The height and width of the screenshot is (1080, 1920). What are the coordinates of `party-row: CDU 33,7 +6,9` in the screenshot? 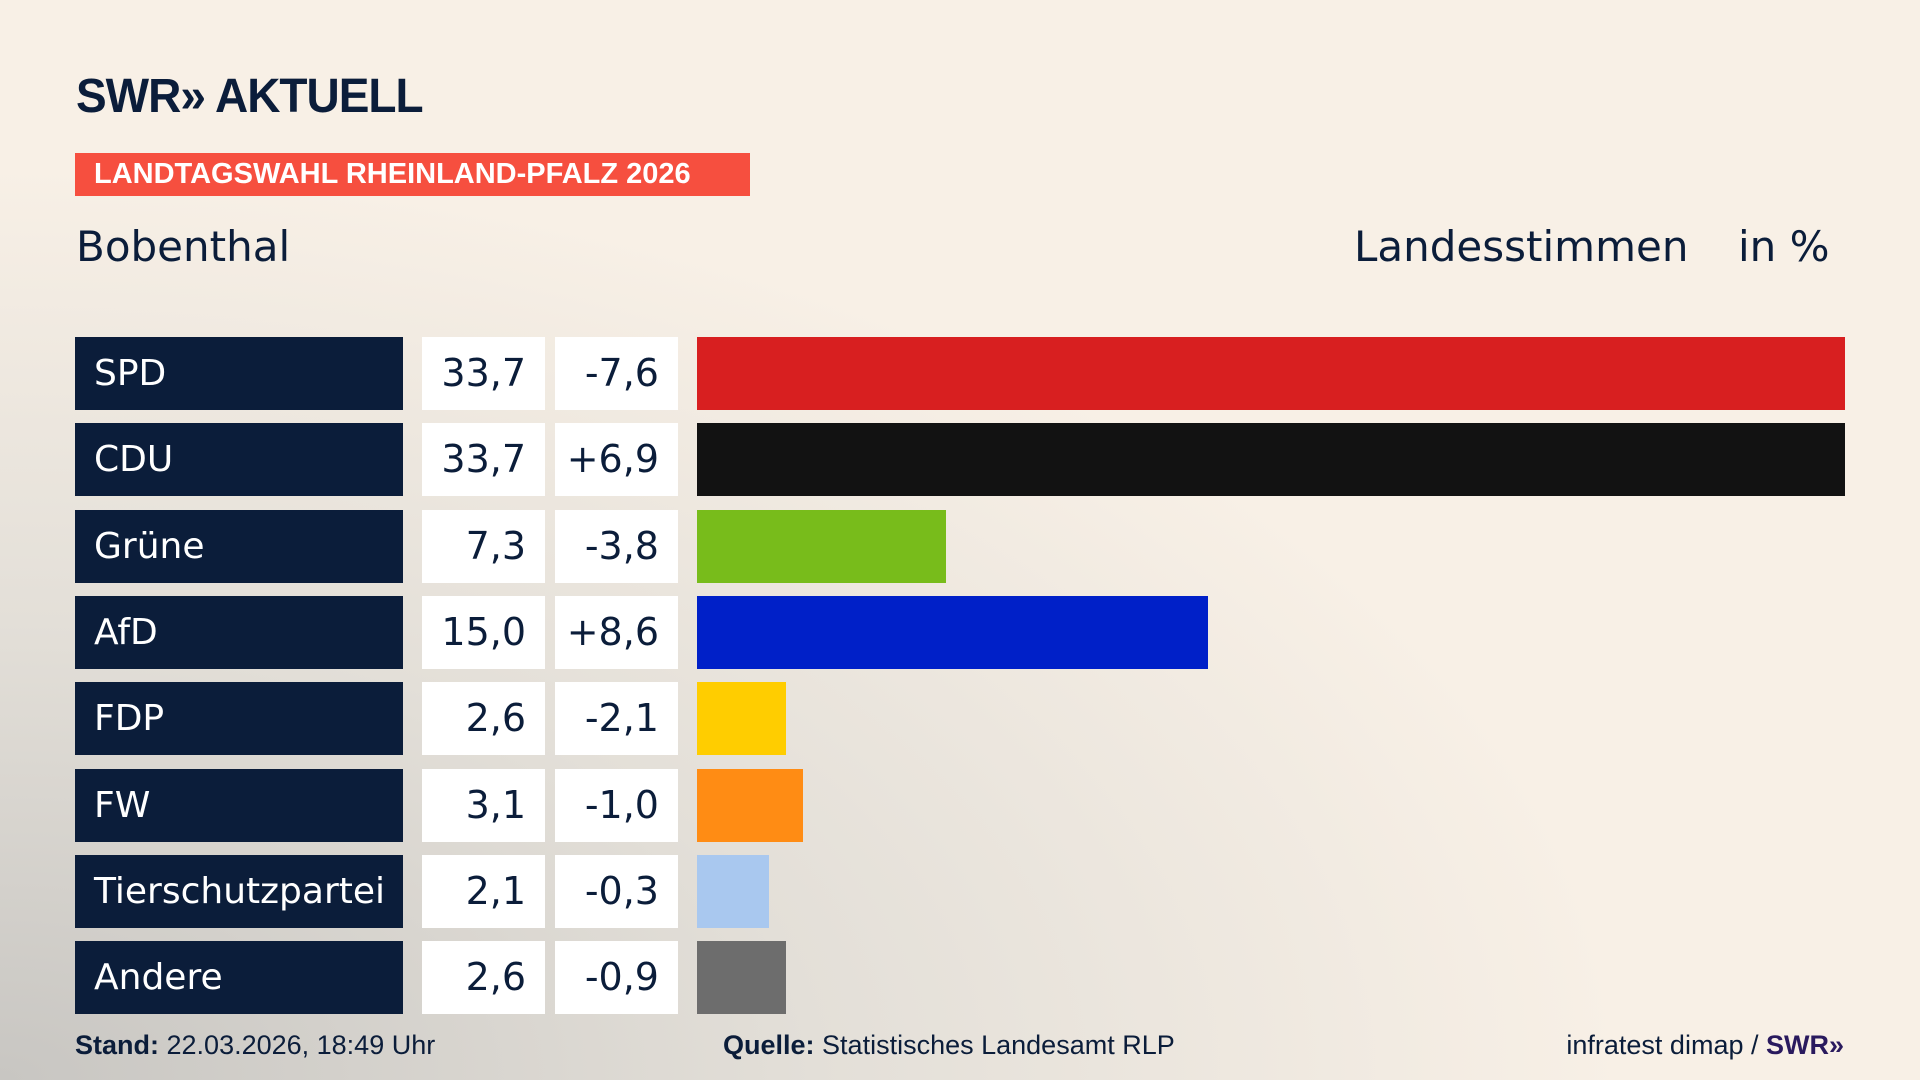 It's located at (965, 460).